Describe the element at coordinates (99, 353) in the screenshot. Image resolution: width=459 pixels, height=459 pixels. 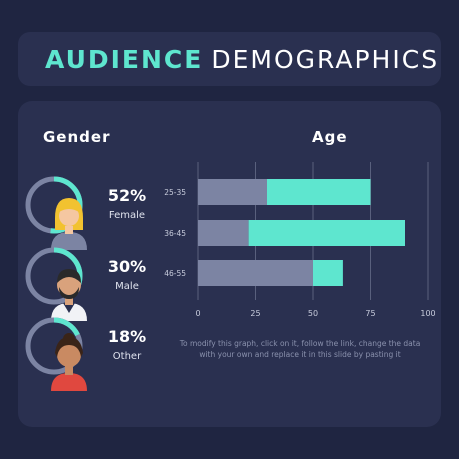
I see `gender-row-other: 18% Other` at that location.